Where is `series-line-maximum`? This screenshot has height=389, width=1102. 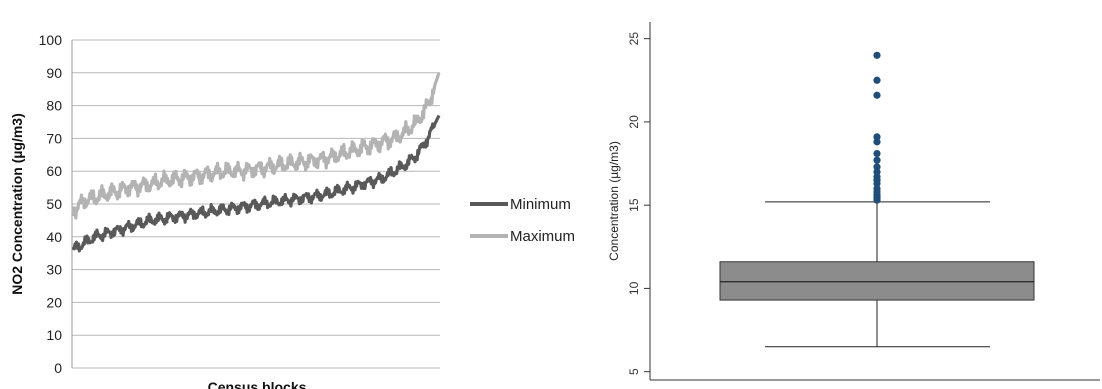 series-line-maximum is located at coordinates (256, 146).